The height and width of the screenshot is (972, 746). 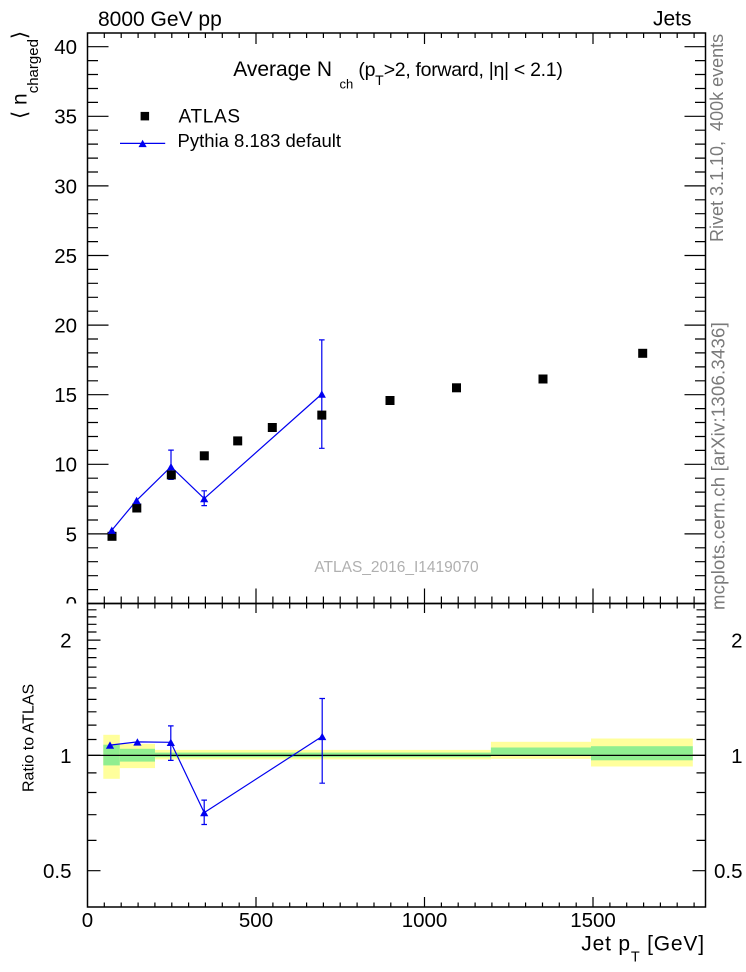 What do you see at coordinates (210, 116) in the screenshot?
I see `svg-text: ATLAS` at bounding box center [210, 116].